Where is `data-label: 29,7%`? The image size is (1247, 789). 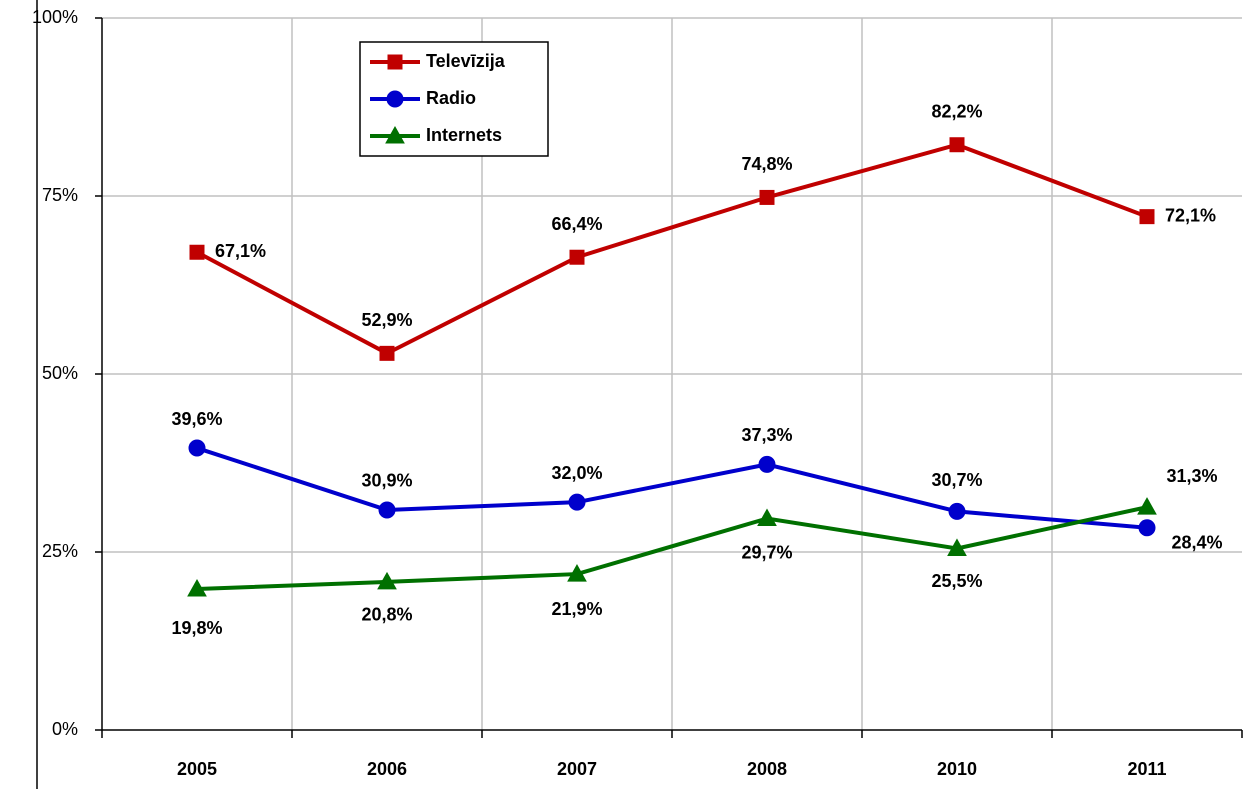
data-label: 29,7% is located at coordinates (766, 552).